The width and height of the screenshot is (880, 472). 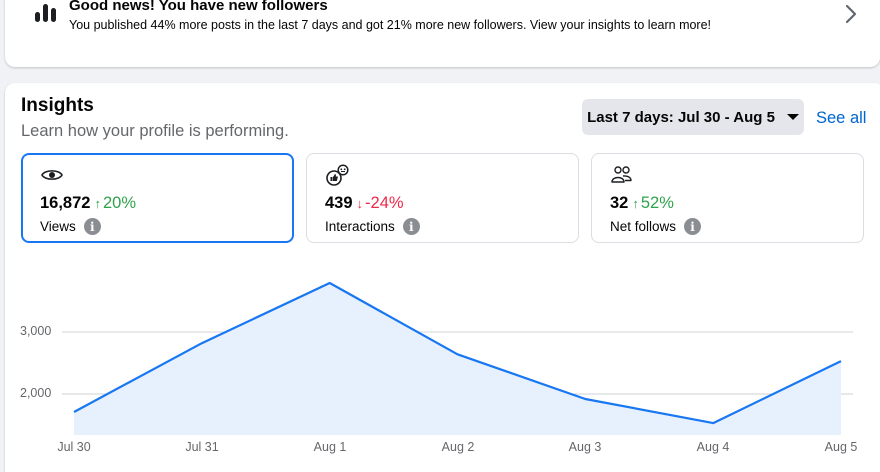 I want to click on metric-label: Interactions i, so click(x=372, y=226).